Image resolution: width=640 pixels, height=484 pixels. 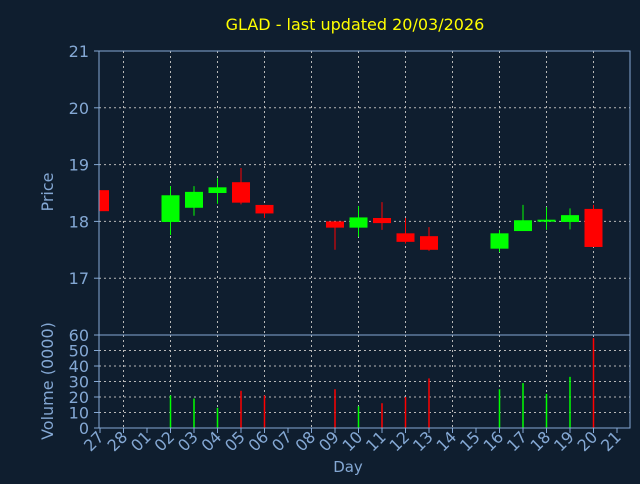 What do you see at coordinates (79, 366) in the screenshot?
I see `volume-tick-label: 40` at bounding box center [79, 366].